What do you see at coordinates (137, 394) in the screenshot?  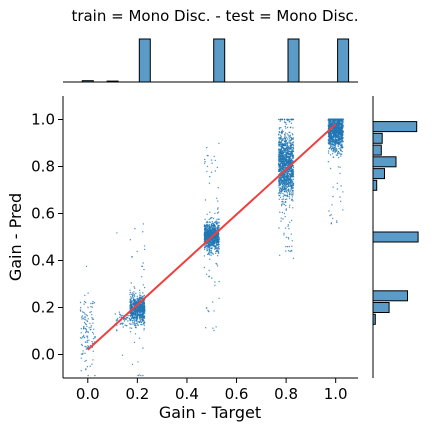 I see `x-tick-label: 0.2` at bounding box center [137, 394].